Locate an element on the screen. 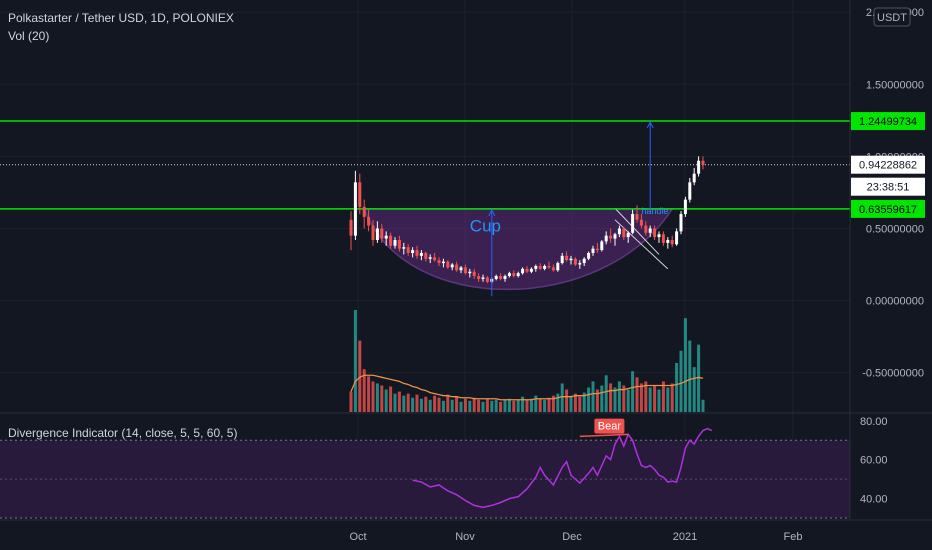 The width and height of the screenshot is (932, 550). currency-badge is located at coordinates (892, 17).